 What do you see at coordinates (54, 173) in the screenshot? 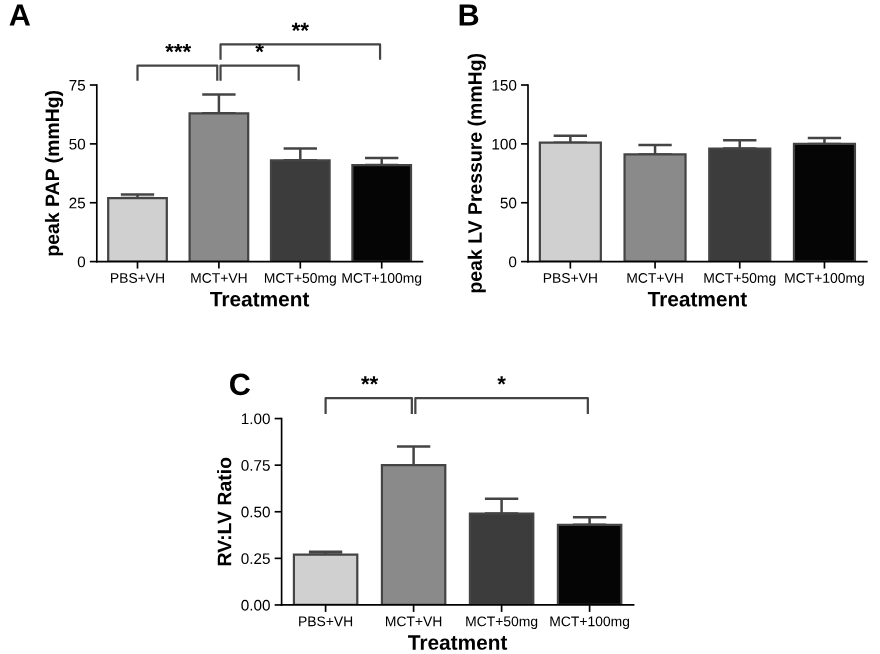
I see `y-axis-title: peak PAP (mmHg)` at bounding box center [54, 173].